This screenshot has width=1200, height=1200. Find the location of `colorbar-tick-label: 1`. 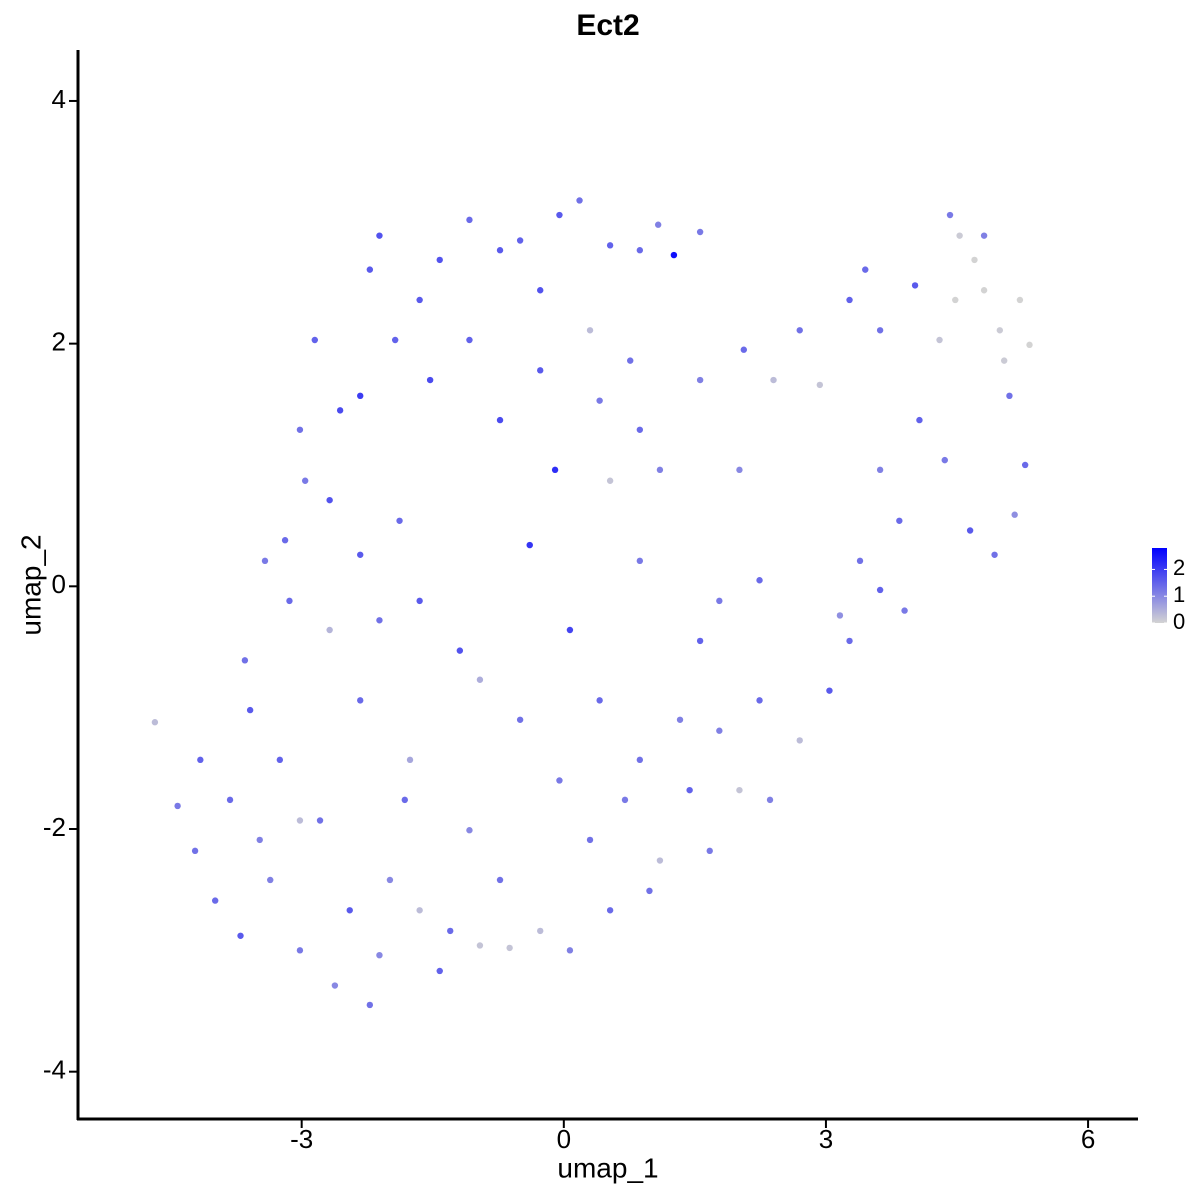

colorbar-tick-label: 1 is located at coordinates (1179, 594).